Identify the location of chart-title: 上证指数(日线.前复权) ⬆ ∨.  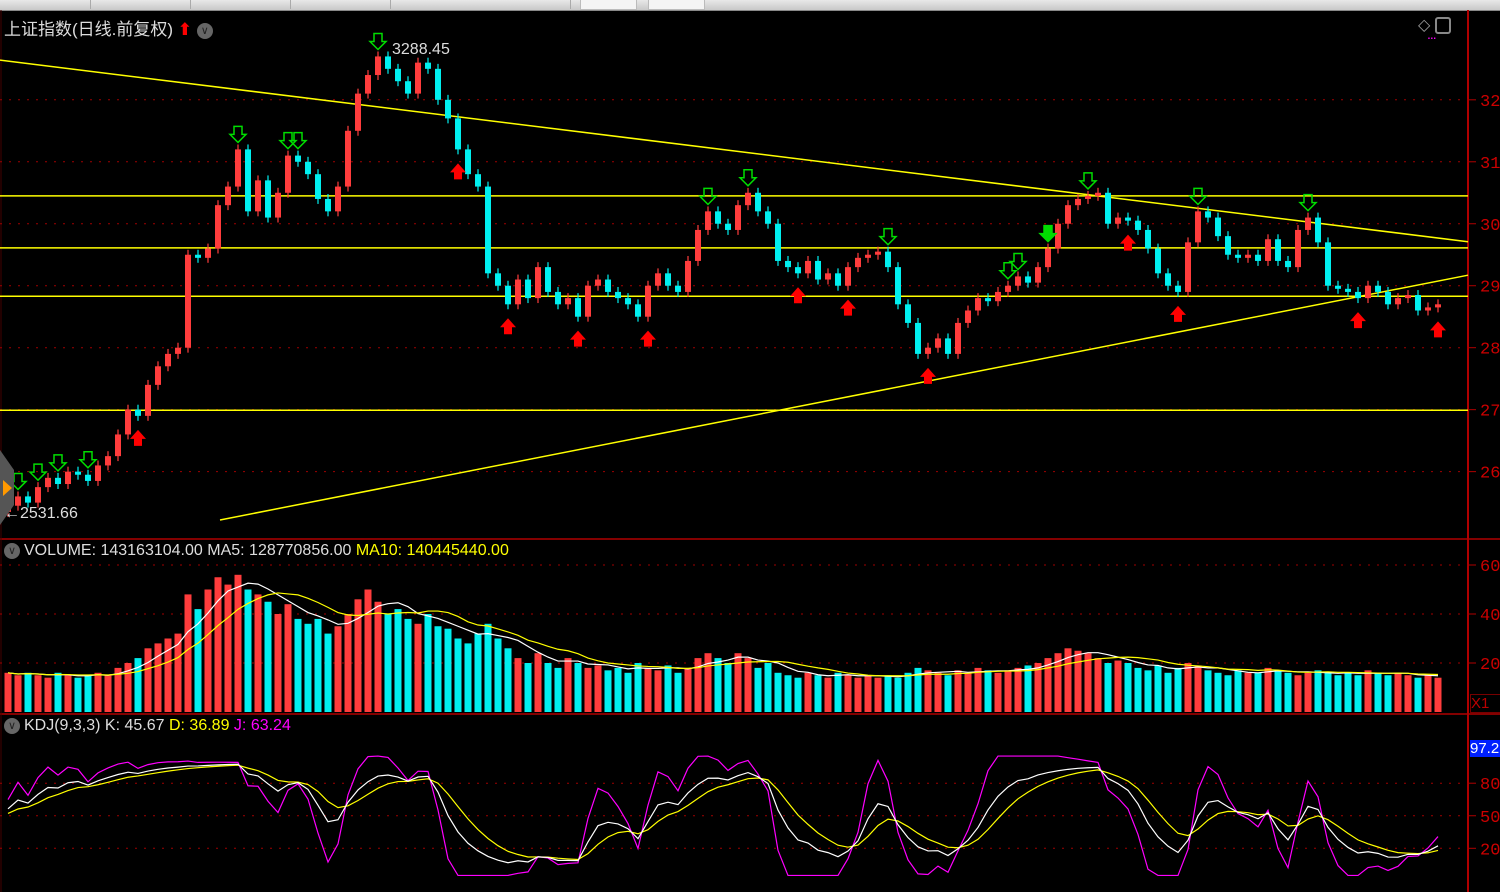
(110, 27).